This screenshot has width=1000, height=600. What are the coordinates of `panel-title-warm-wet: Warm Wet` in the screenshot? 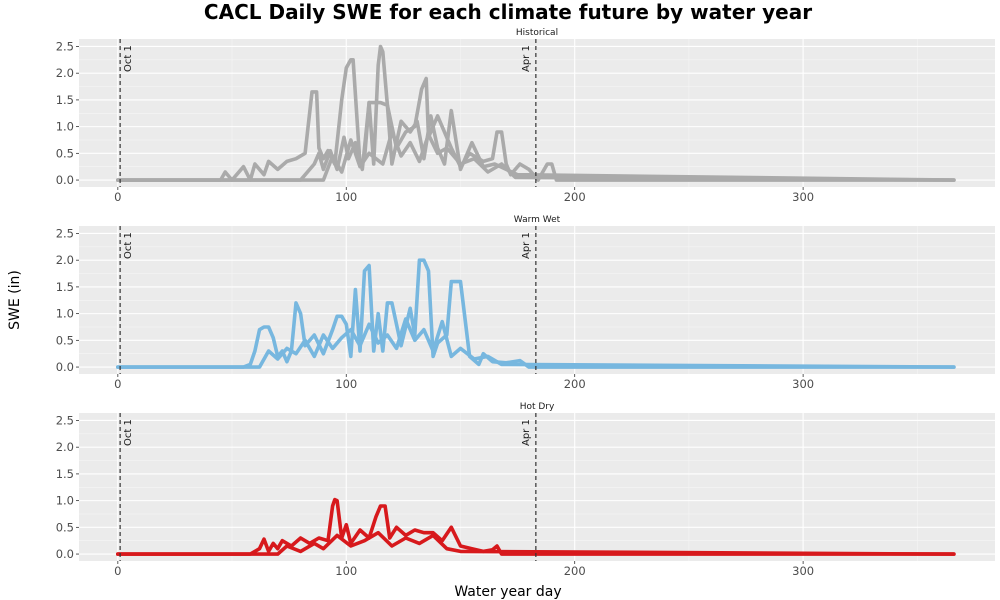 It's located at (537, 220).